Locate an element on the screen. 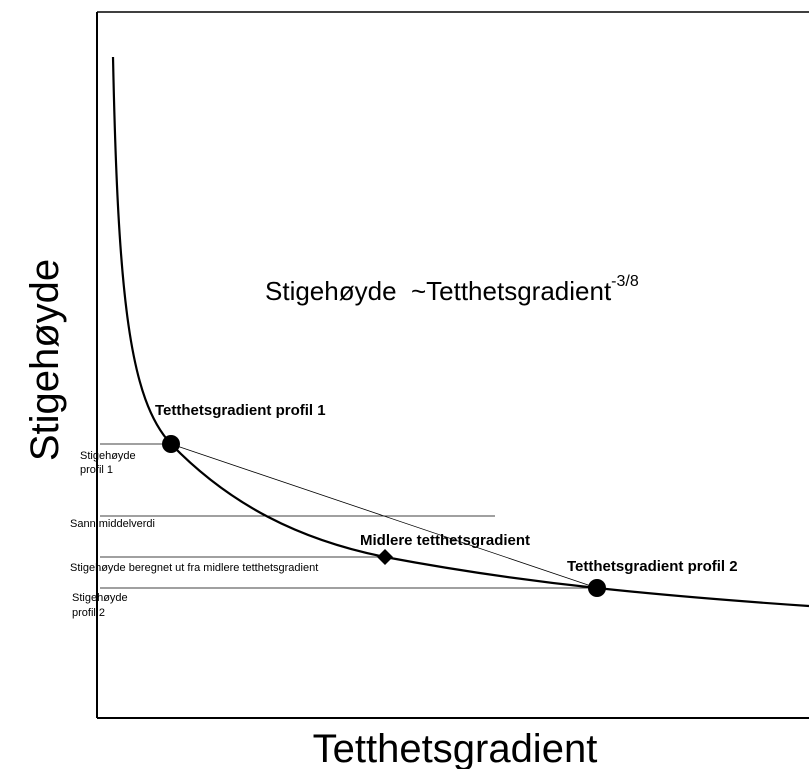 This screenshot has width=809, height=769. point-label: Midlere tetthetsgradient is located at coordinates (445, 540).